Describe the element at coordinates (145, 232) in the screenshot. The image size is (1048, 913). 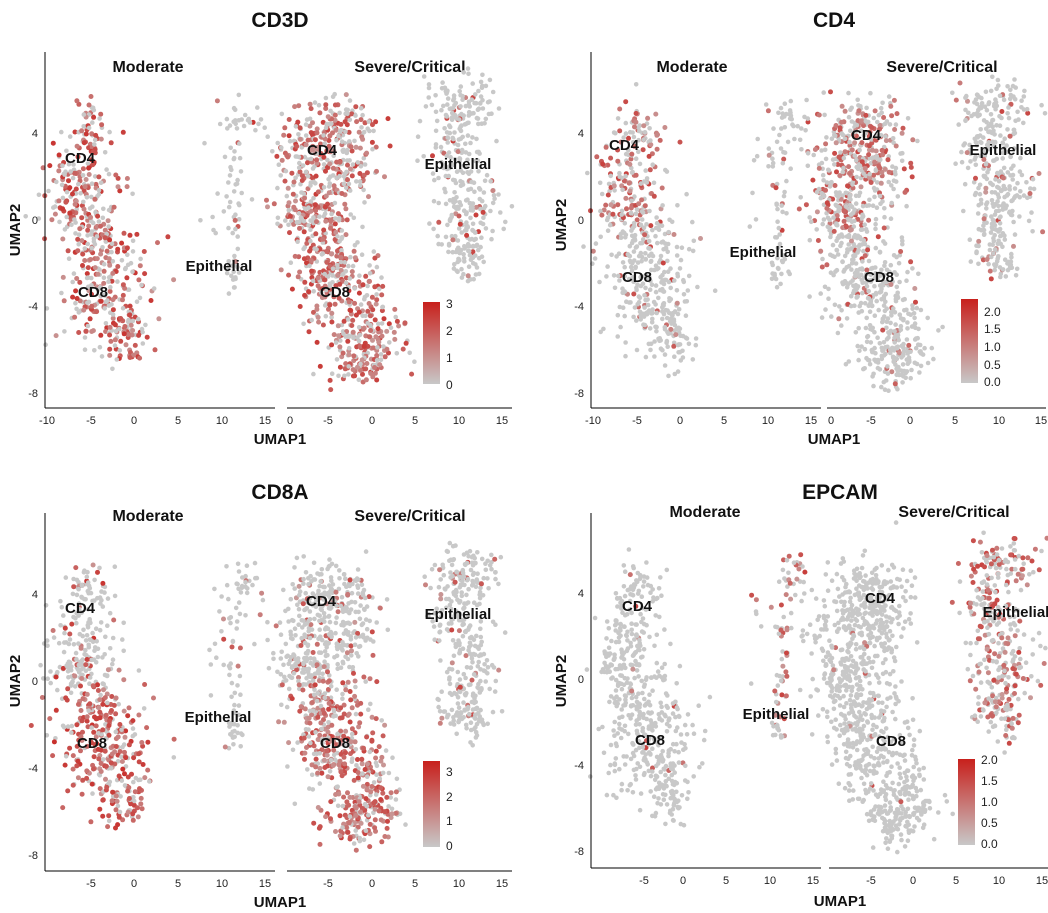
I see `points-moderate` at that location.